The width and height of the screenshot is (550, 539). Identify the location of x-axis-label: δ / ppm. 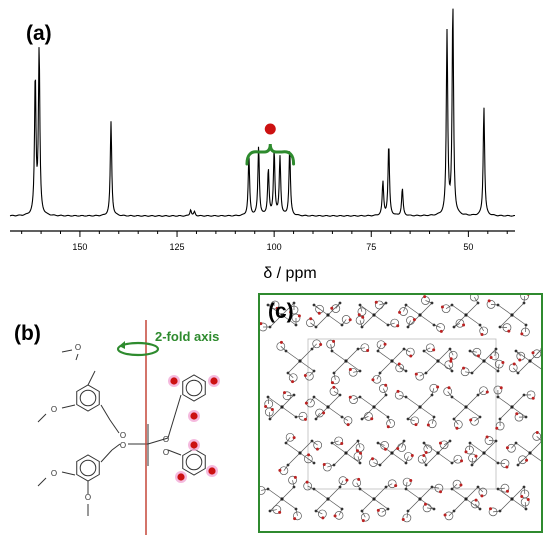
(289, 273).